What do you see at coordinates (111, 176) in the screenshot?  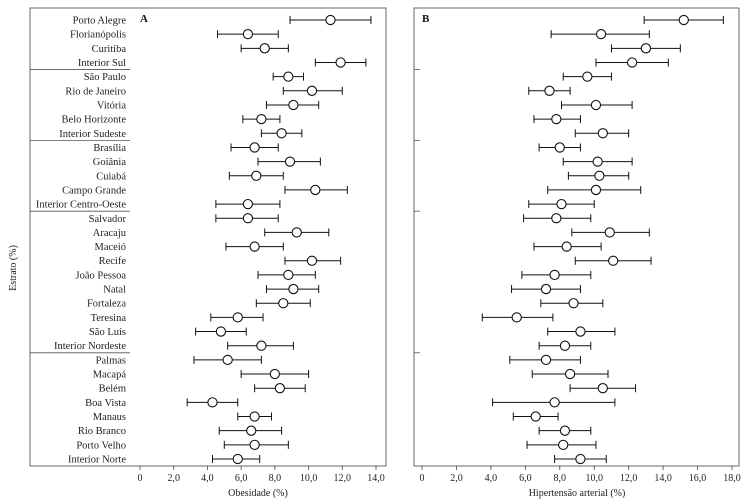 I see `stratum-label: Cuiabá` at bounding box center [111, 176].